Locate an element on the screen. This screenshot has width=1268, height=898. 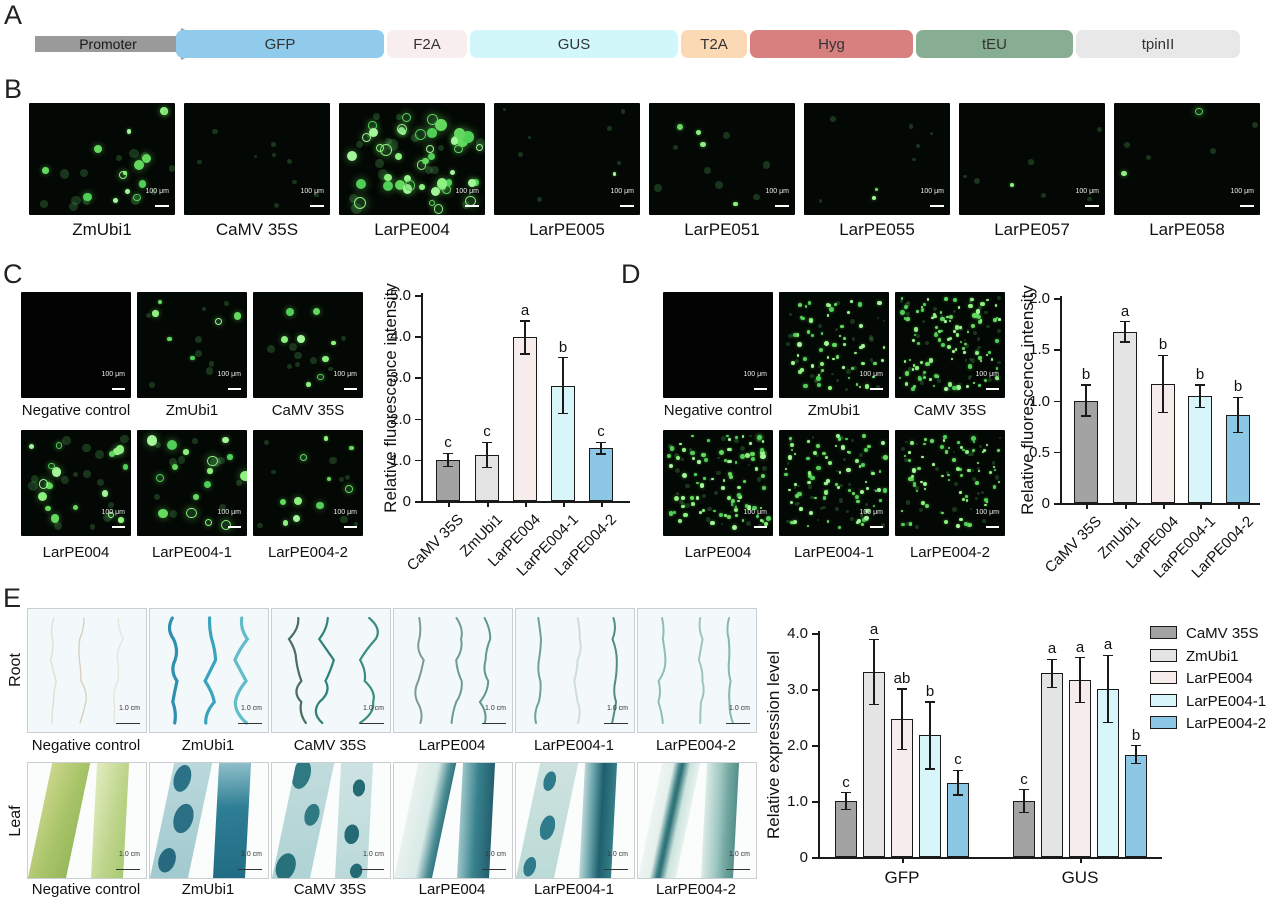
sig-letter: a is located at coordinates (1108, 645).